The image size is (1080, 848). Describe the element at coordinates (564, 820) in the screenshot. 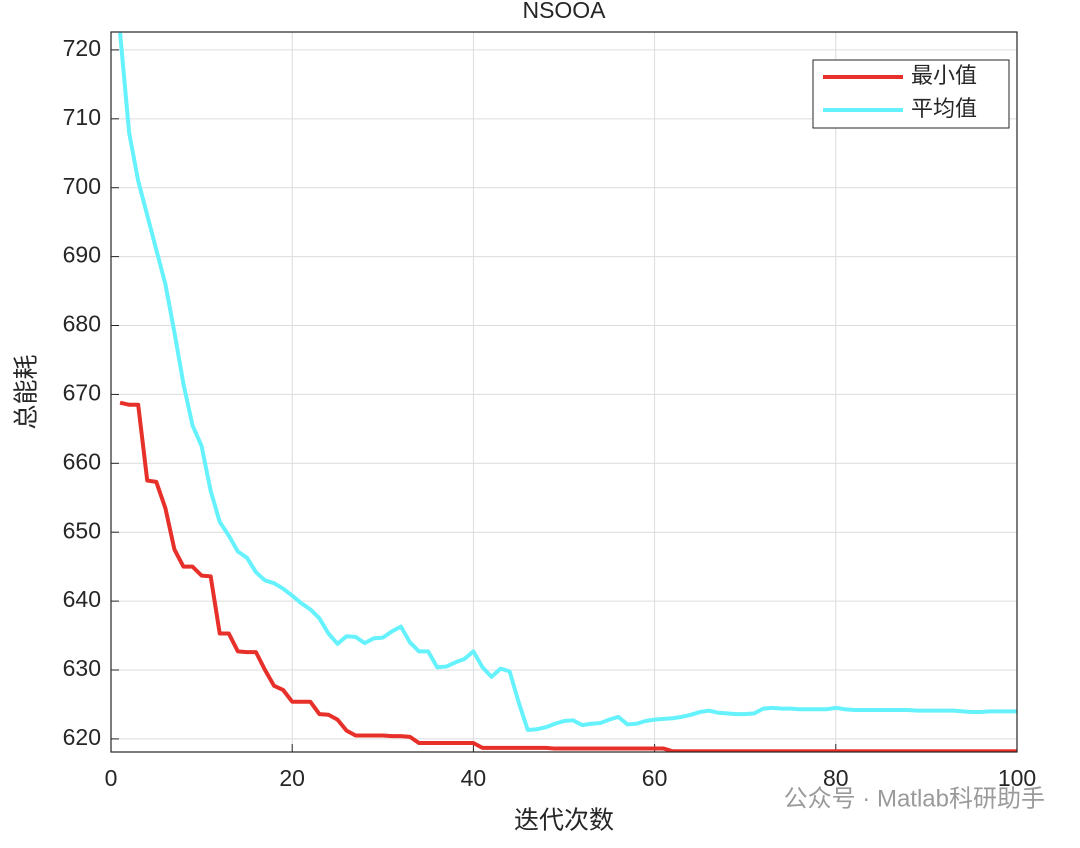

I see `x-axis-label: 迭代次数` at that location.